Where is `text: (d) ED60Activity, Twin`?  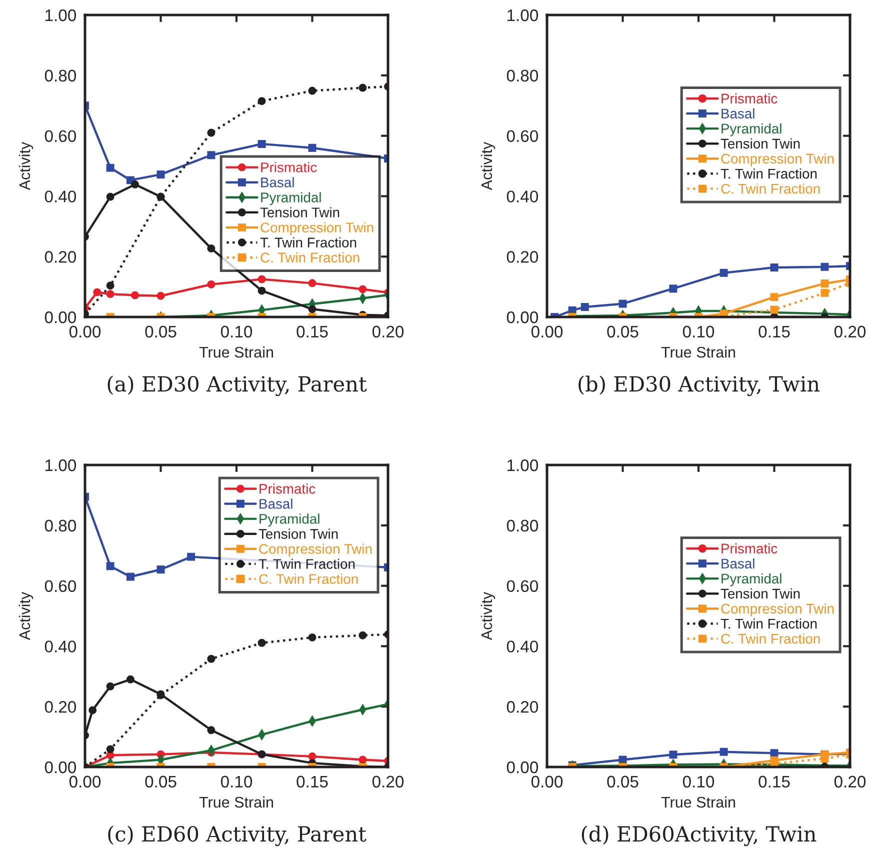 text: (d) ED60Activity, Twin is located at coordinates (699, 836).